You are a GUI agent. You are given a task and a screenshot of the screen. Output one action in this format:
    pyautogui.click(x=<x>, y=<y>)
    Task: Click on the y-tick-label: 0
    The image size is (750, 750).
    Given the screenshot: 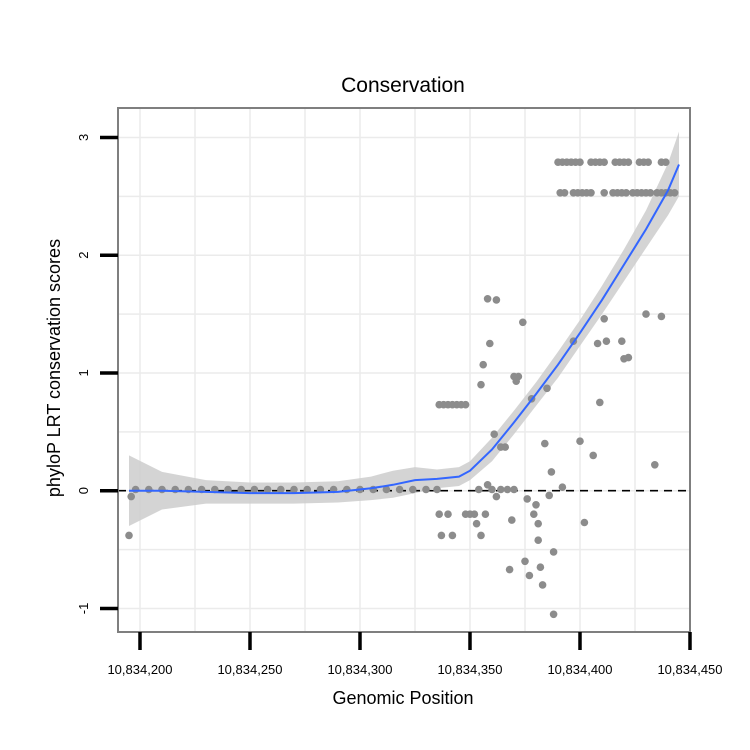 What is the action you would take?
    pyautogui.click(x=83, y=490)
    